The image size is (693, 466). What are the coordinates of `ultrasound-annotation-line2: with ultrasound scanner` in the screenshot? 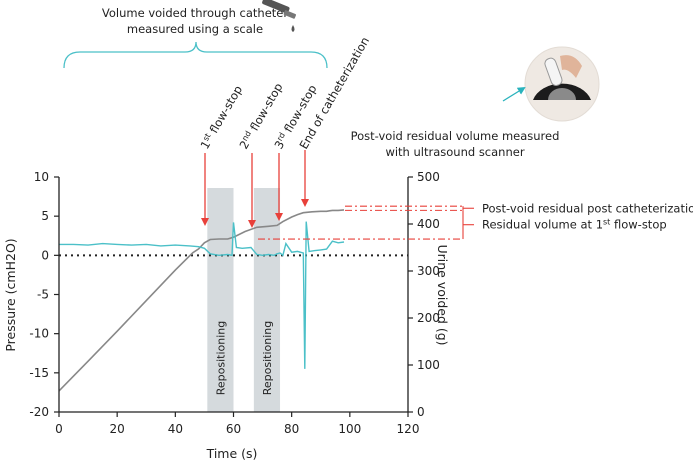 It's located at (454, 152).